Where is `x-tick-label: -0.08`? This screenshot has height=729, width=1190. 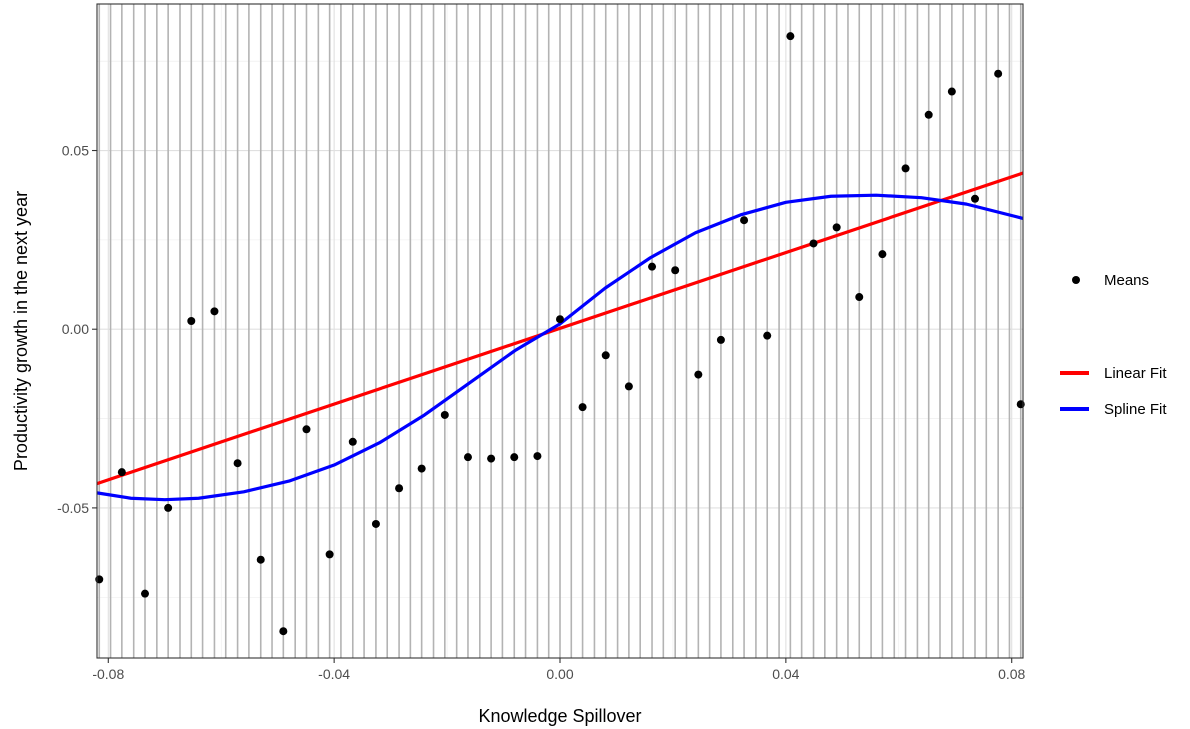
x-tick-label: -0.08 is located at coordinates (108, 674).